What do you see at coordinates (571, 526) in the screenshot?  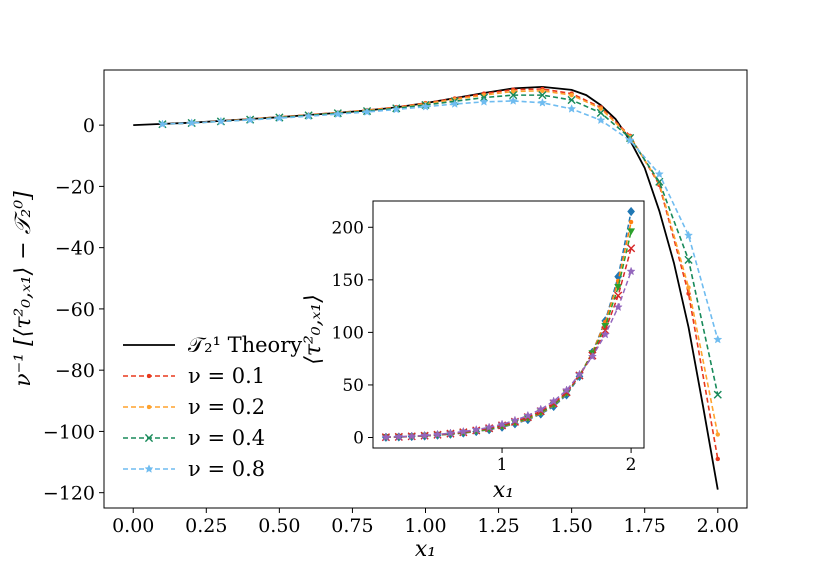 I see `x-tick-label: 1.50` at bounding box center [571, 526].